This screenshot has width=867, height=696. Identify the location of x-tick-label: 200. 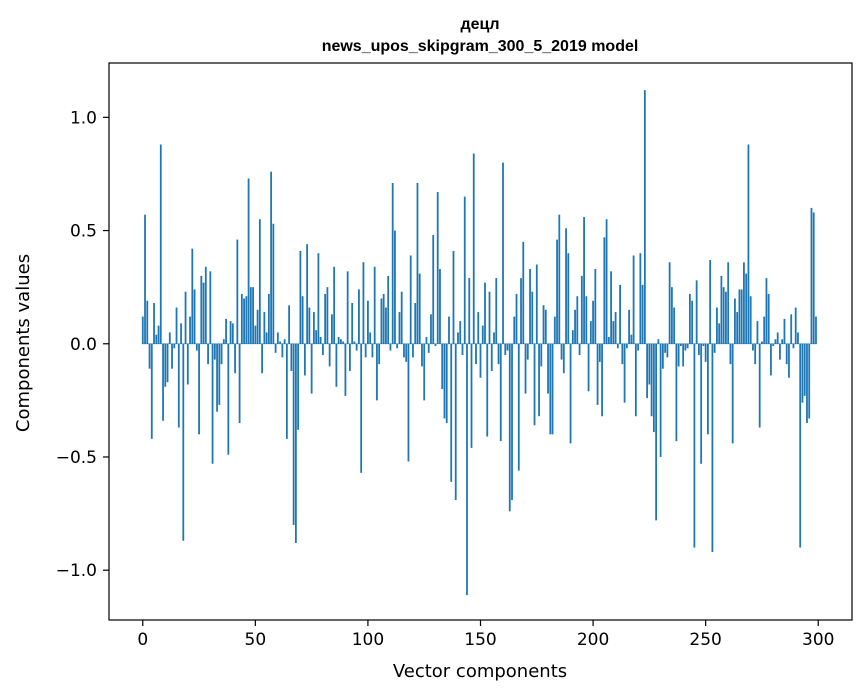
(593, 640).